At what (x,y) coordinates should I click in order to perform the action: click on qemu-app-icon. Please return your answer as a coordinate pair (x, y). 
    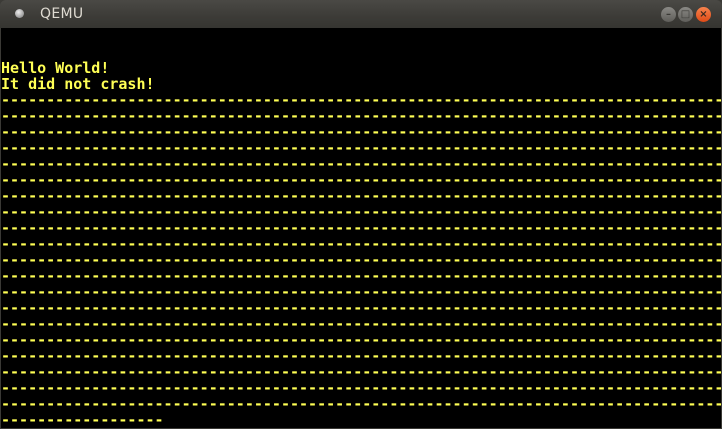
    Looking at the image, I should click on (19, 13).